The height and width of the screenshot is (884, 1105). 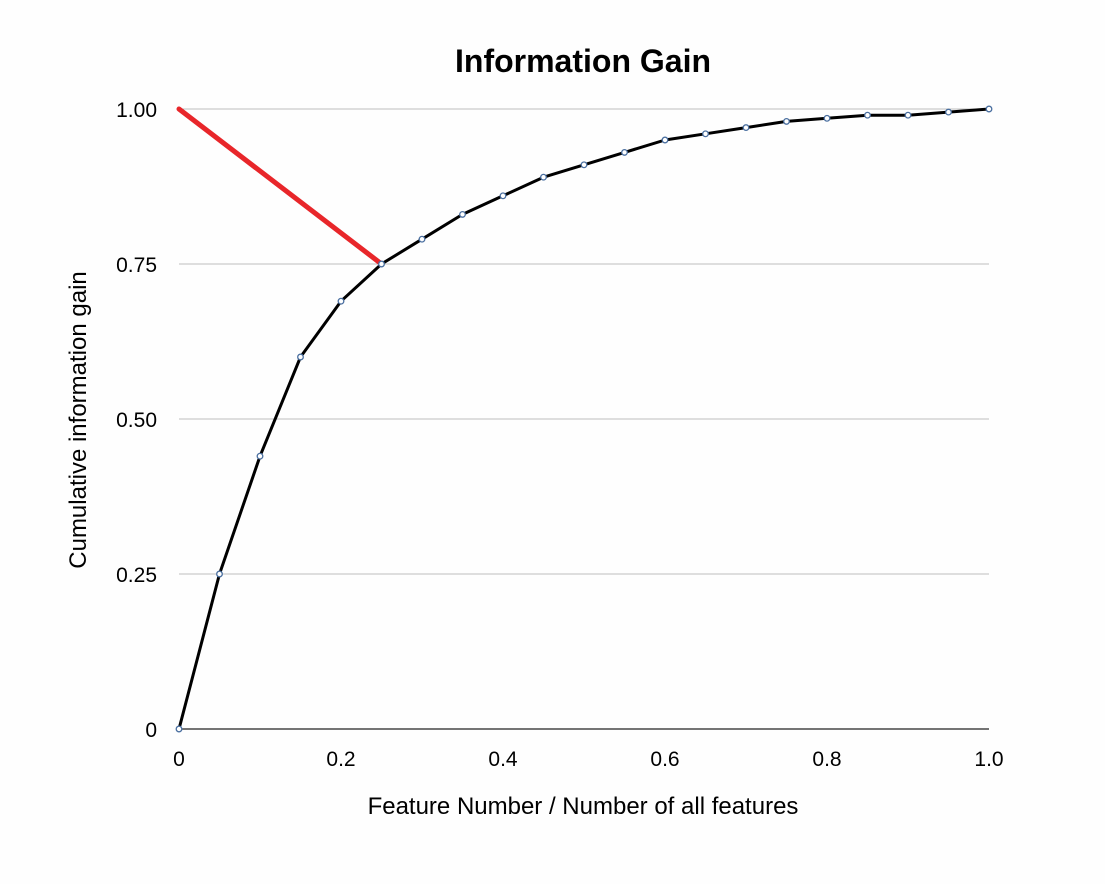 What do you see at coordinates (136, 110) in the screenshot?
I see `y-tick-label: 1.00` at bounding box center [136, 110].